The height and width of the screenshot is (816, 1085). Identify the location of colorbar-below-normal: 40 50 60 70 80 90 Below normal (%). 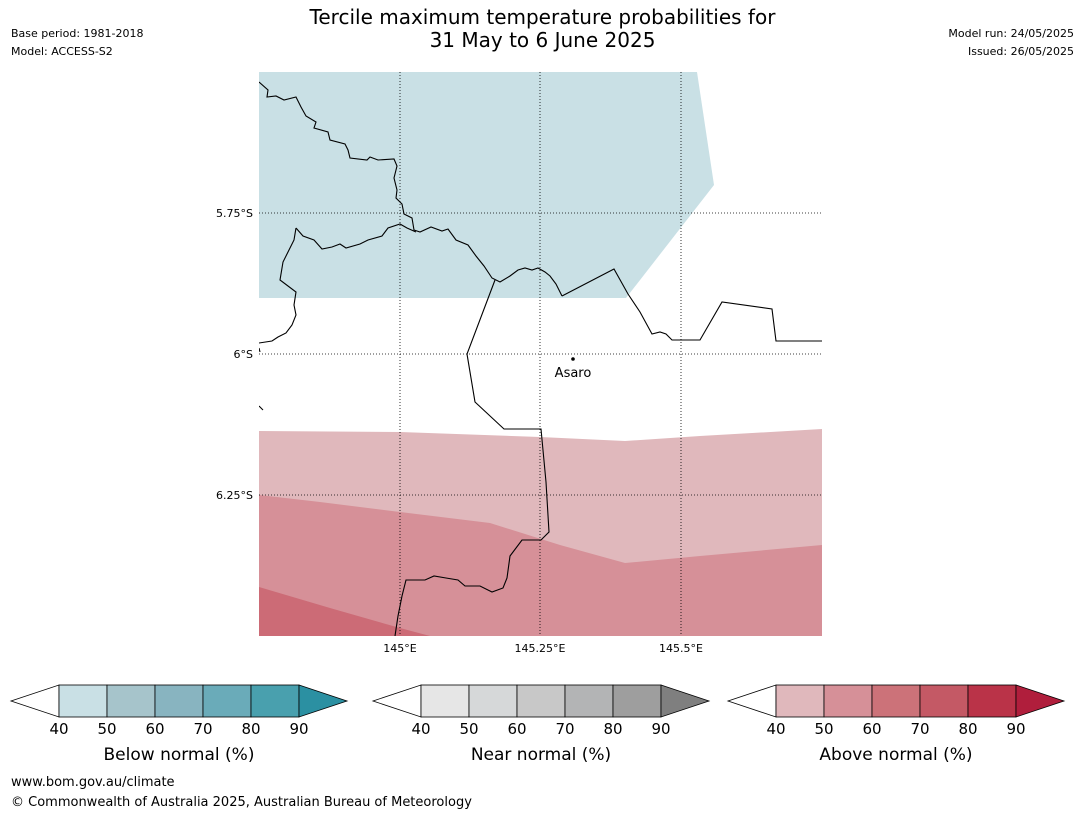
(179, 724).